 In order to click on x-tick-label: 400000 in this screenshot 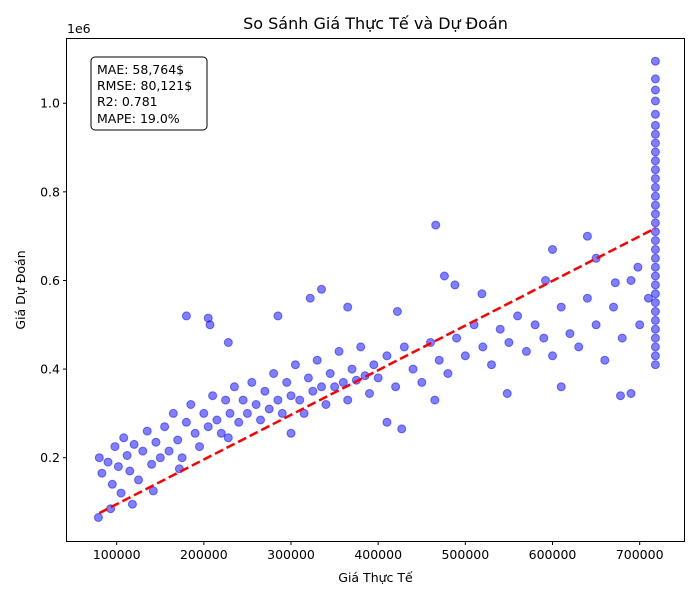, I will do `click(378, 554)`.